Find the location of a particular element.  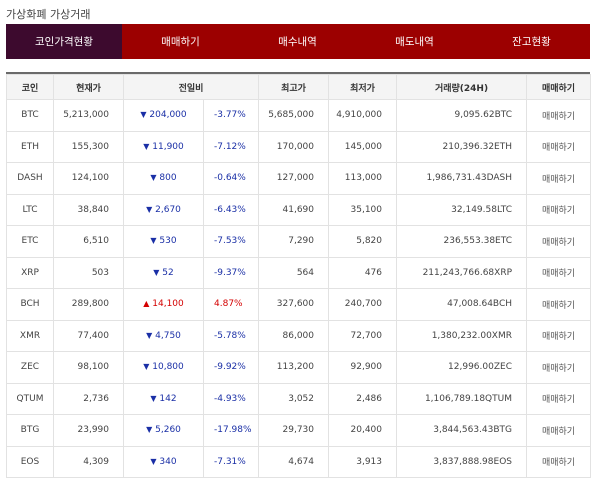

high-price: 170,000 is located at coordinates (293, 146).